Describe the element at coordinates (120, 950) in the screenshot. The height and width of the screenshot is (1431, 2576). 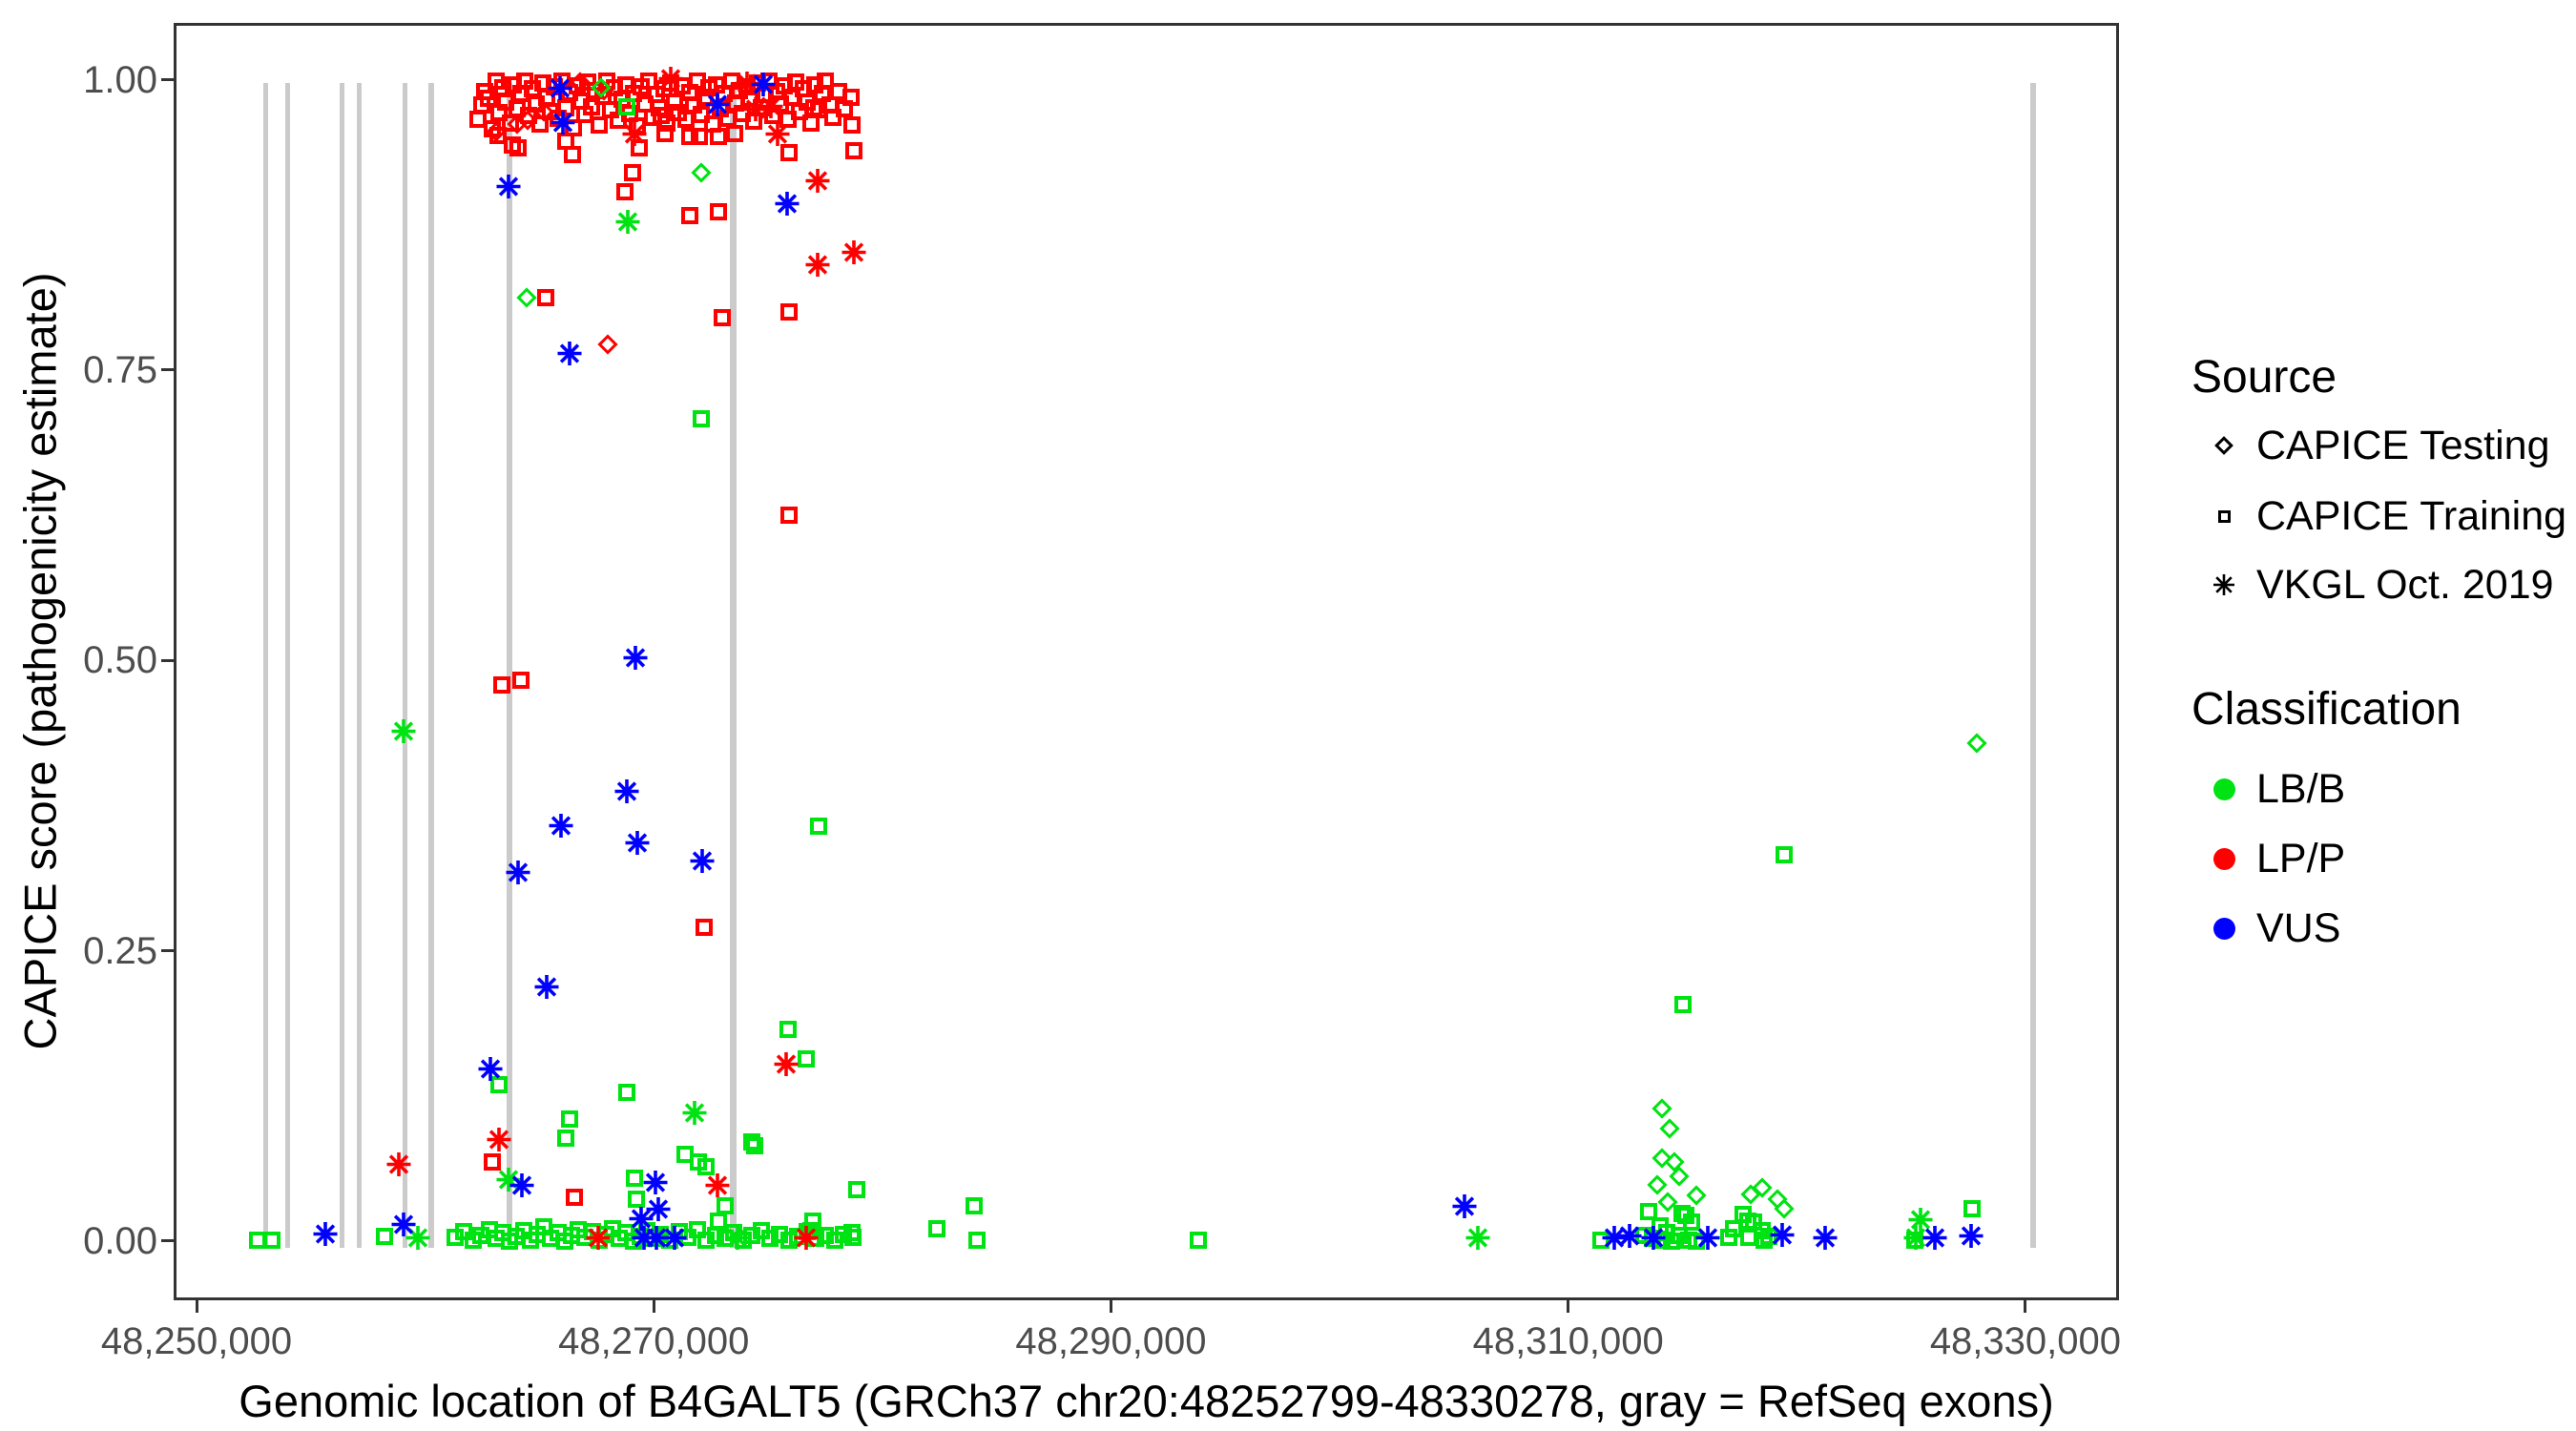
I see `y-tick-label: 0.25` at that location.